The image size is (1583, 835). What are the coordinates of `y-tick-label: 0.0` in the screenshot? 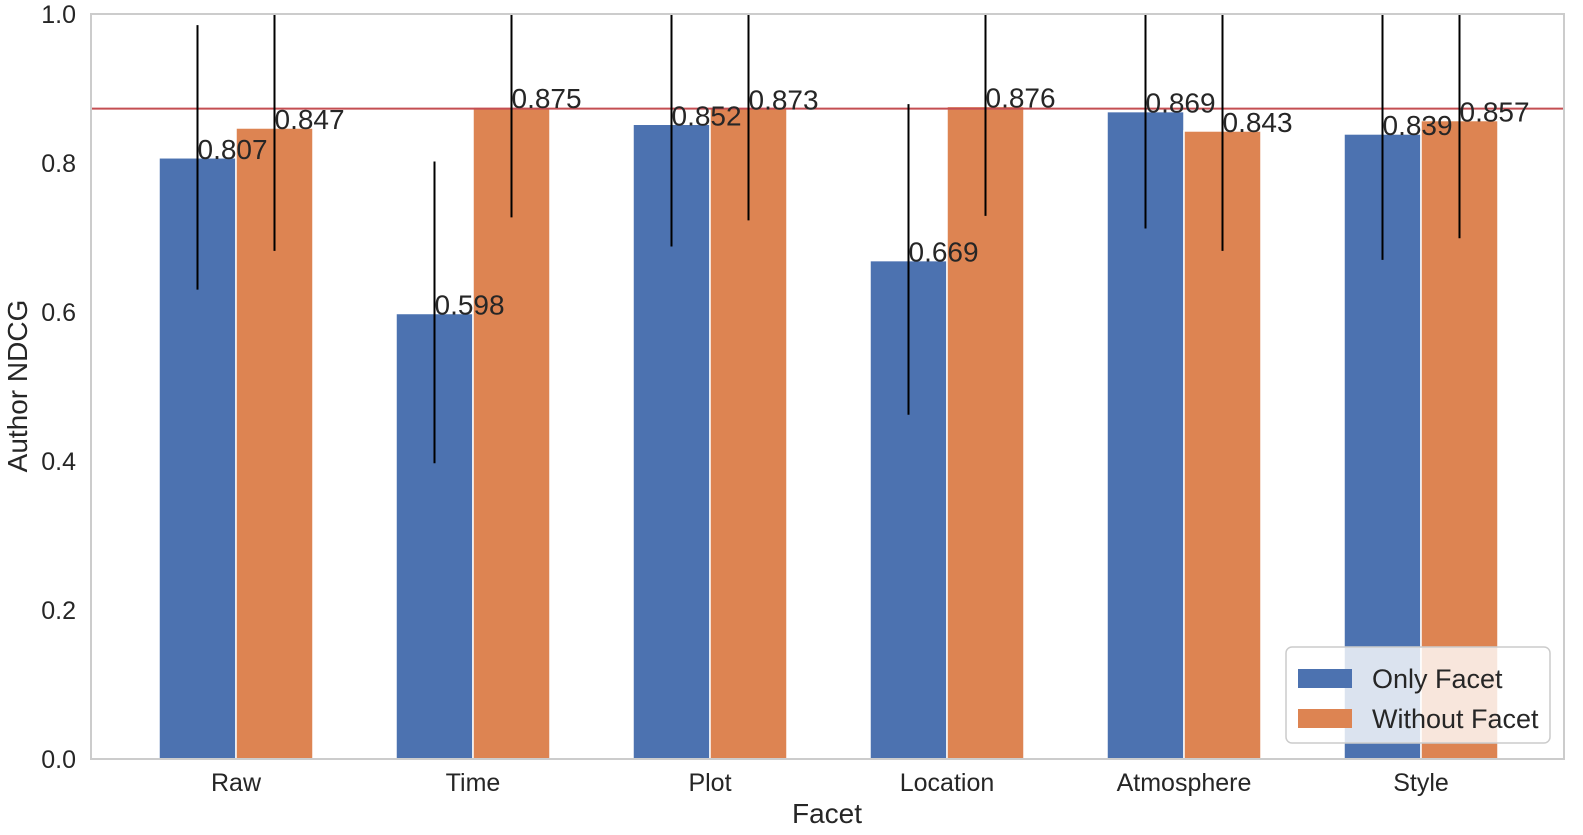 It's located at (58, 760).